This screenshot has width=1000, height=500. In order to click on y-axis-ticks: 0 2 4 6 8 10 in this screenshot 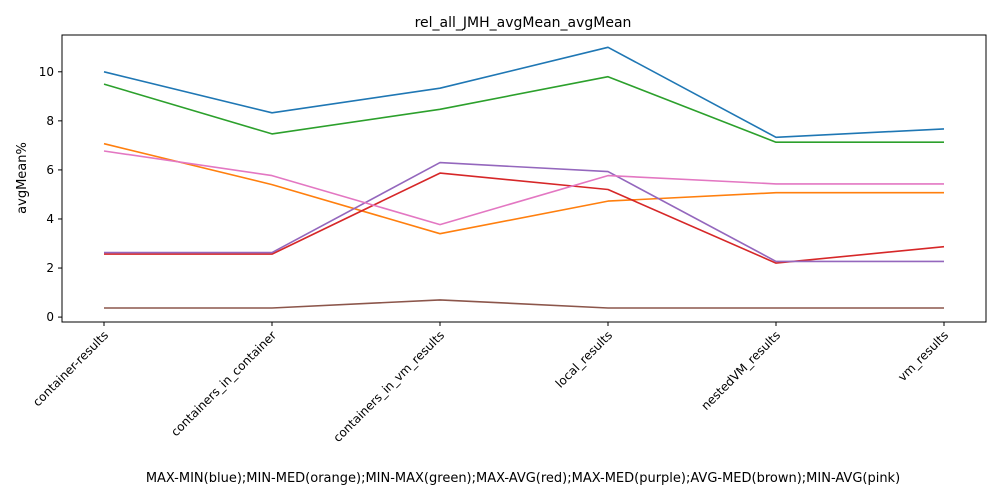, I will do `click(50, 194)`.